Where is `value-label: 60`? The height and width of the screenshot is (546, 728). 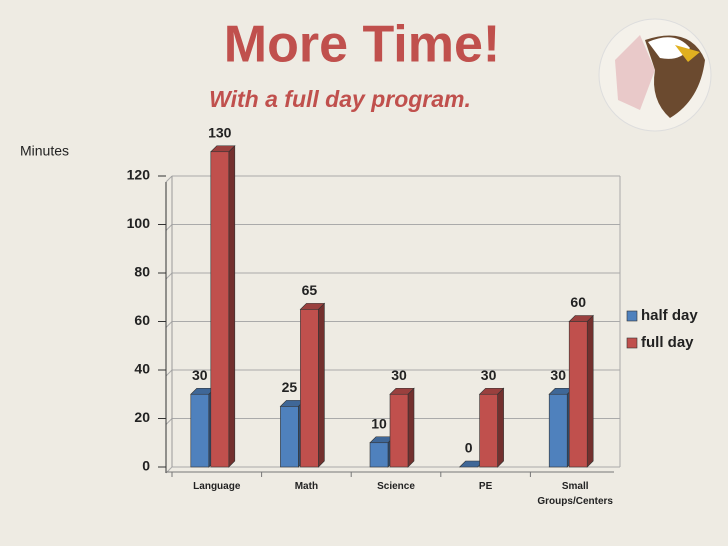 value-label: 60 is located at coordinates (578, 302).